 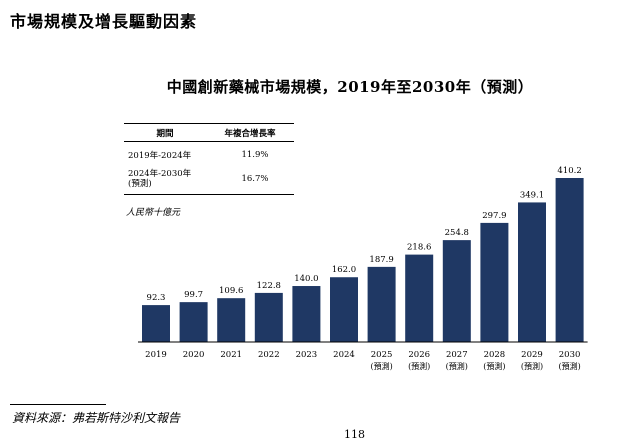 I want to click on cagr-row: 2019年-2024年 11.9%, so click(x=209, y=155).